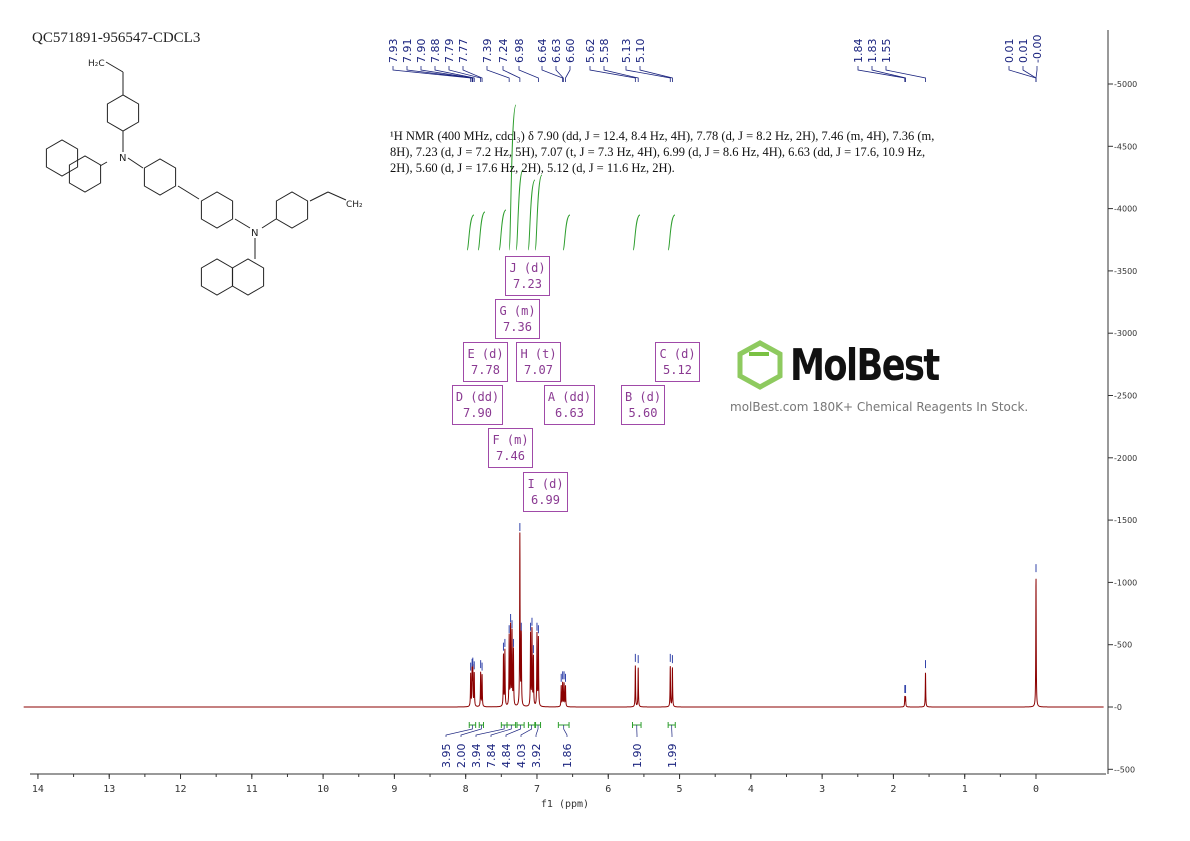  I want to click on x-tick-label: 12, so click(180, 789).